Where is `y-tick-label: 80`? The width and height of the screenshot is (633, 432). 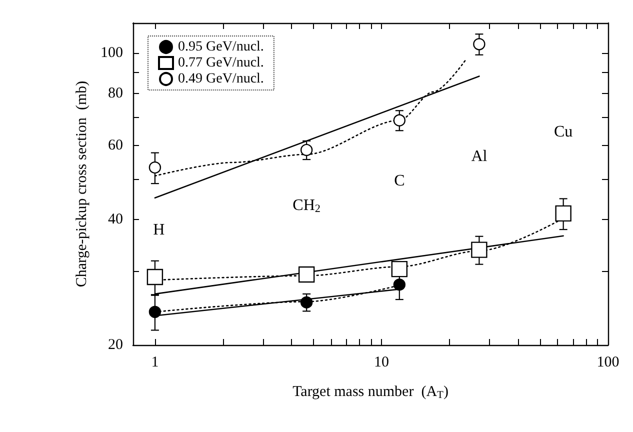
y-tick-label: 80 is located at coordinates (115, 94).